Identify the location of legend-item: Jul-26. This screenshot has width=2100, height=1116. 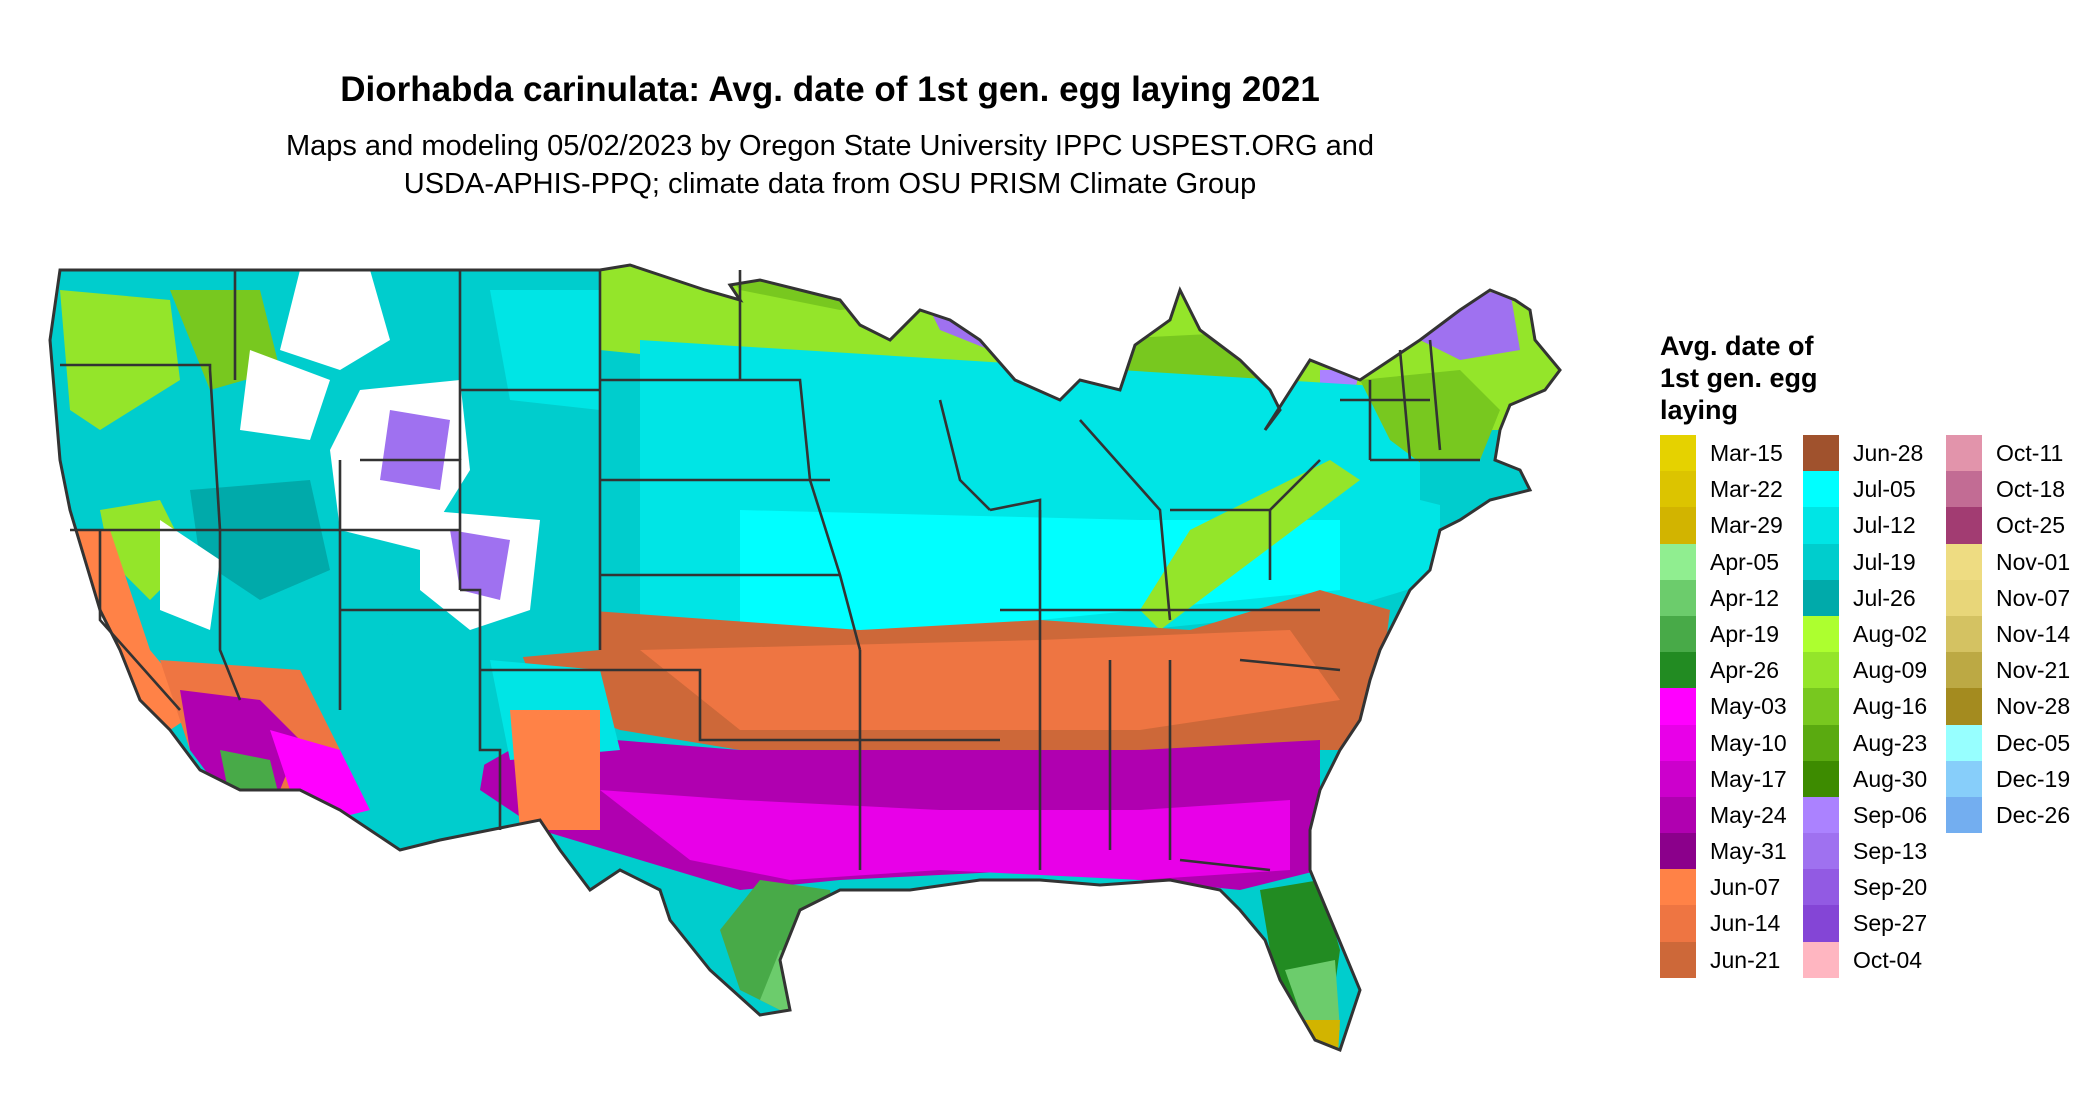
(1878, 597).